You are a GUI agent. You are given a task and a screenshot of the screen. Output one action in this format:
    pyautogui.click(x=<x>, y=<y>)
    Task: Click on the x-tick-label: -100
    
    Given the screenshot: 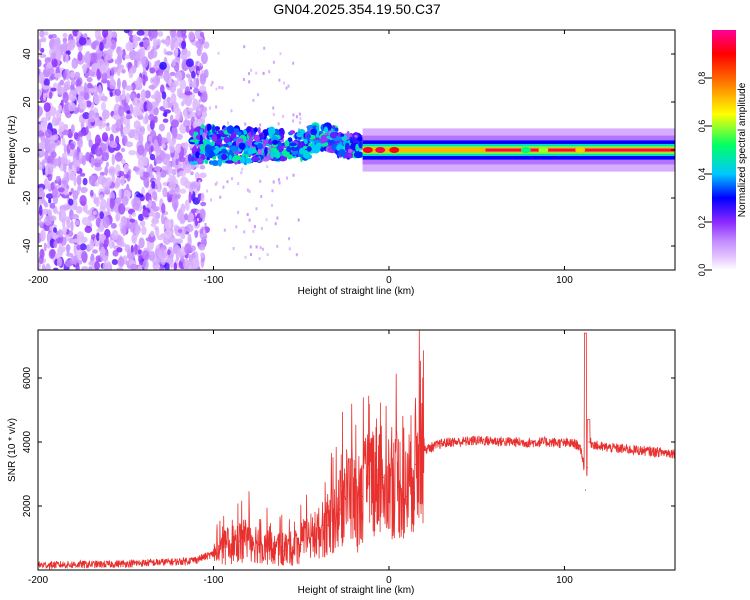 What is the action you would take?
    pyautogui.click(x=213, y=580)
    